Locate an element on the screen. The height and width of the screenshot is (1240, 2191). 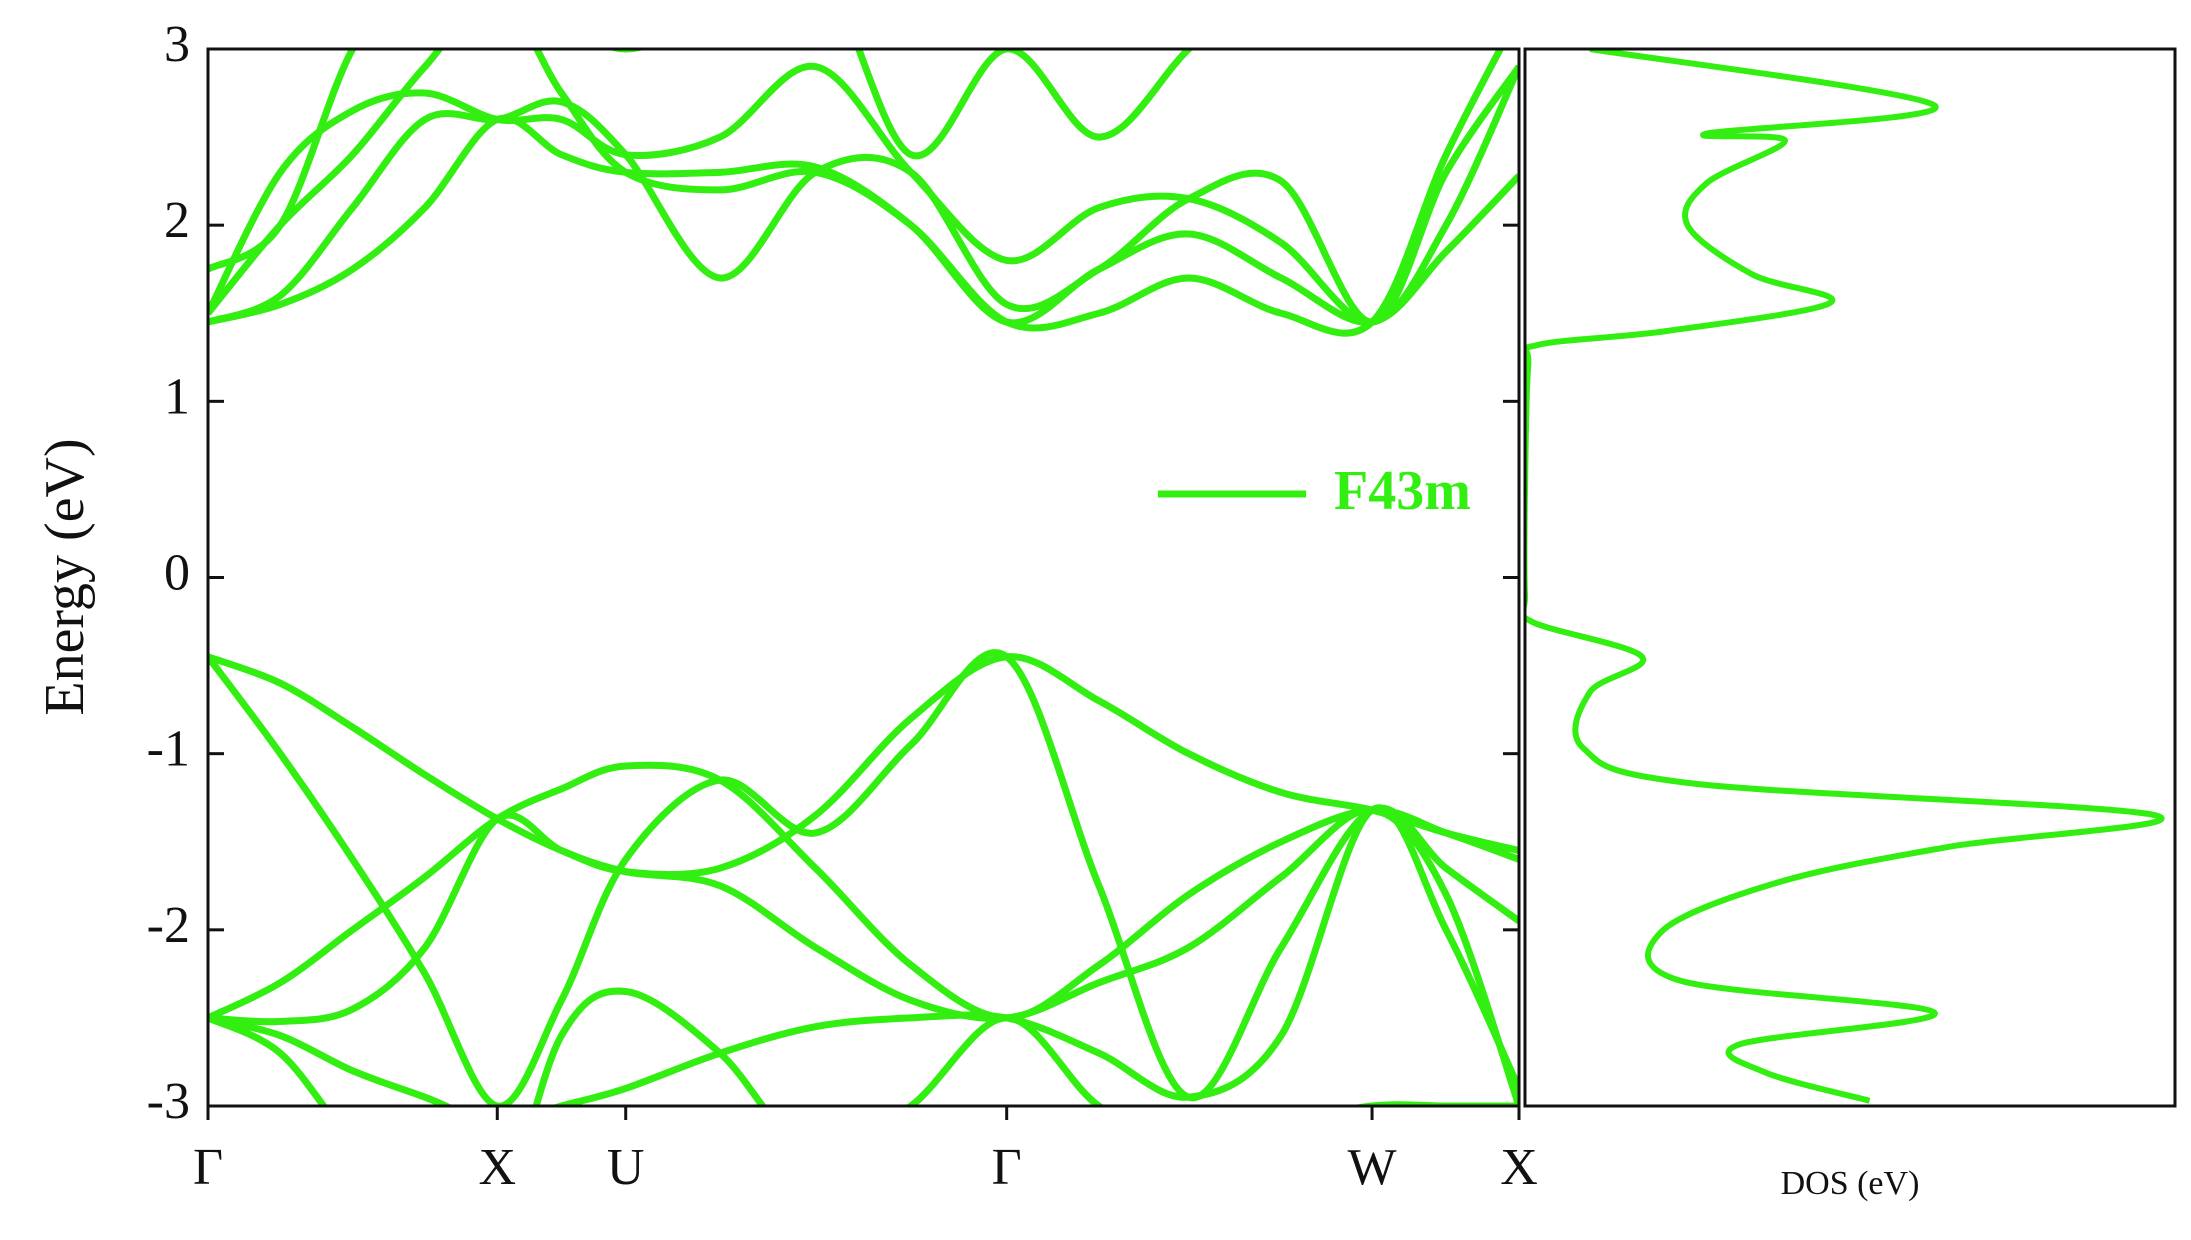
y-tick-label: 3 is located at coordinates (177, 44).